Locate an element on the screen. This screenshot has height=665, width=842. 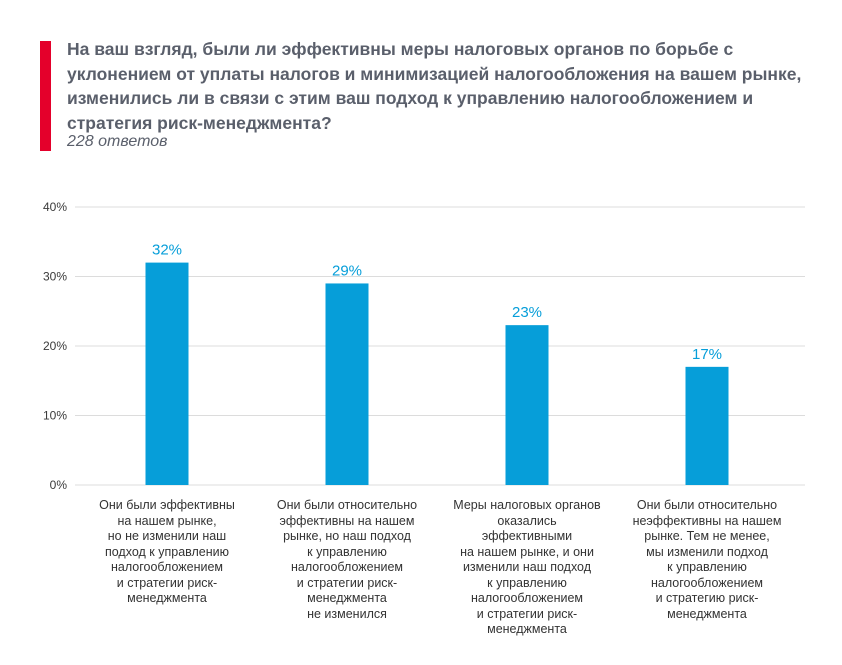
value-label: 32% is located at coordinates (167, 250).